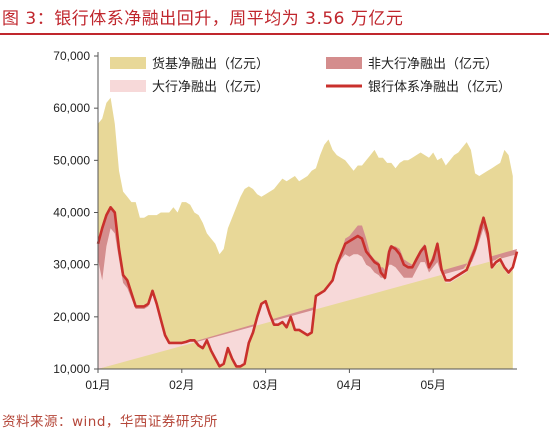  I want to click on legend-label: 大行净融出（亿元）, so click(210, 86).